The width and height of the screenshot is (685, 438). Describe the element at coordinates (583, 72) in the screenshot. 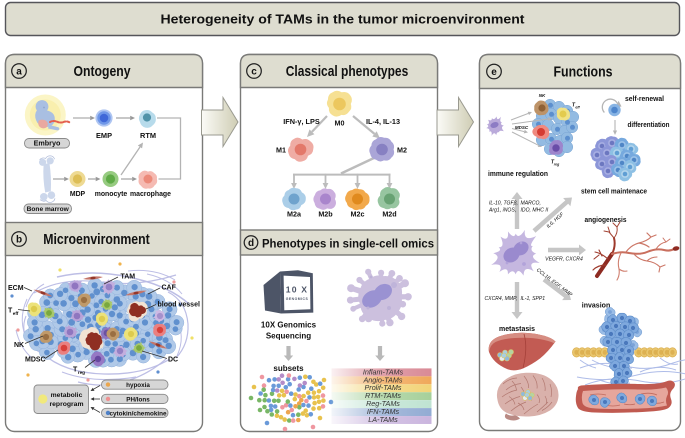

I see `svg-text: Functions` at that location.